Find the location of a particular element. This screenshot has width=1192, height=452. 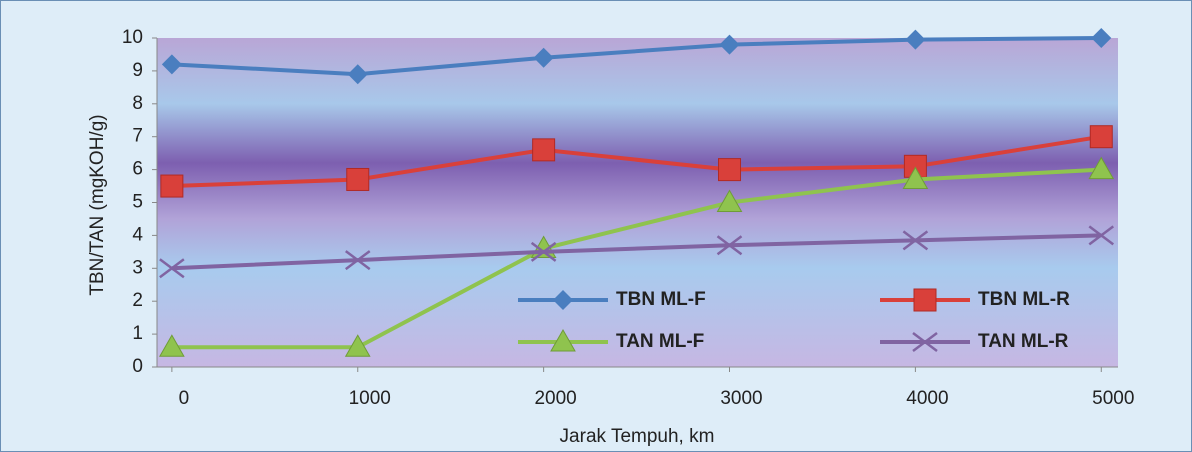

y-tick-label: 1 is located at coordinates (137, 333).